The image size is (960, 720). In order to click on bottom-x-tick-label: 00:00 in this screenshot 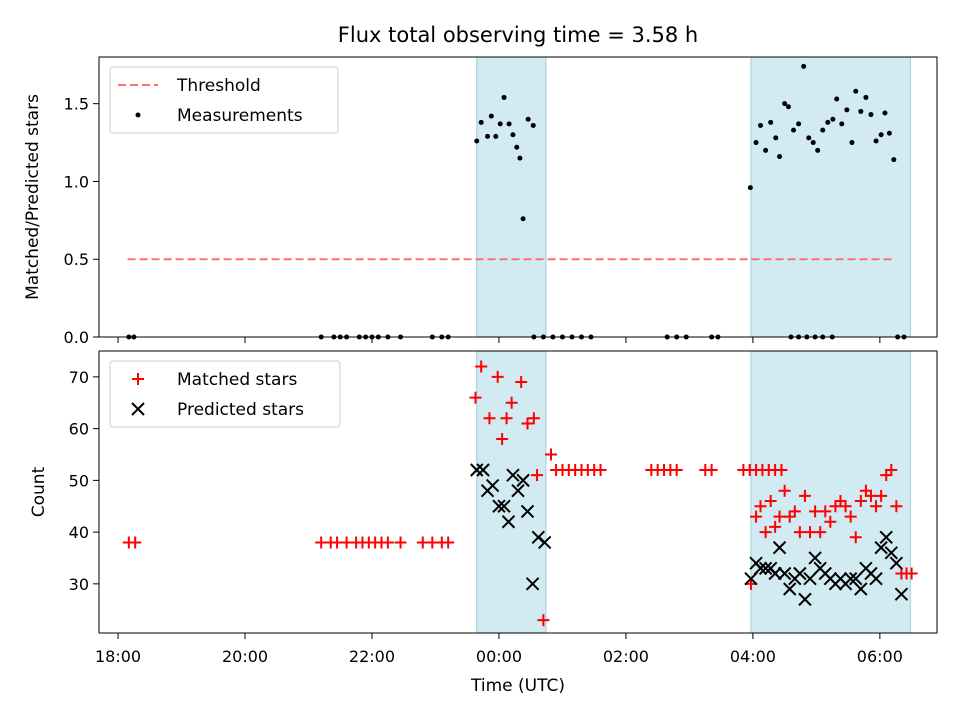, I will do `click(499, 656)`.